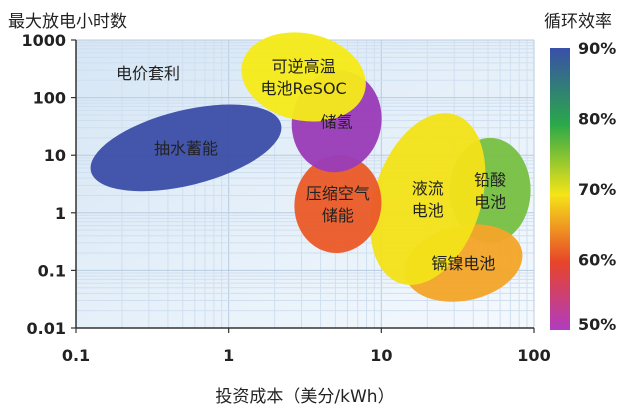  I want to click on region-label: 电价套利, so click(148, 73).